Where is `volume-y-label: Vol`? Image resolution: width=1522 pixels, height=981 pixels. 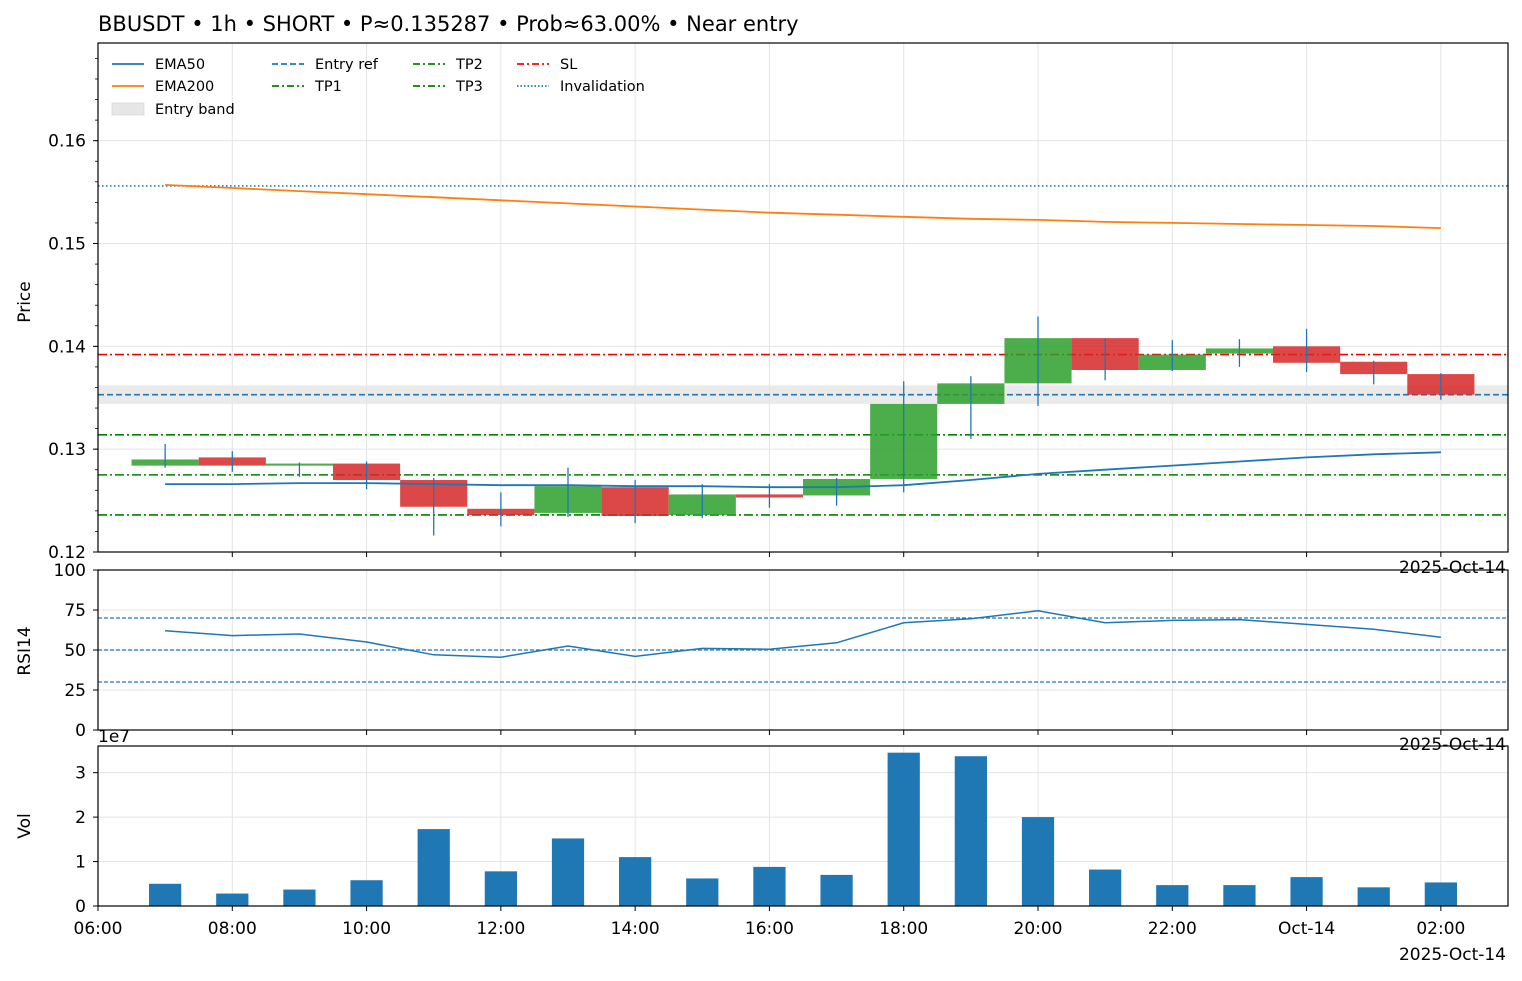 volume-y-label: Vol is located at coordinates (25, 825).